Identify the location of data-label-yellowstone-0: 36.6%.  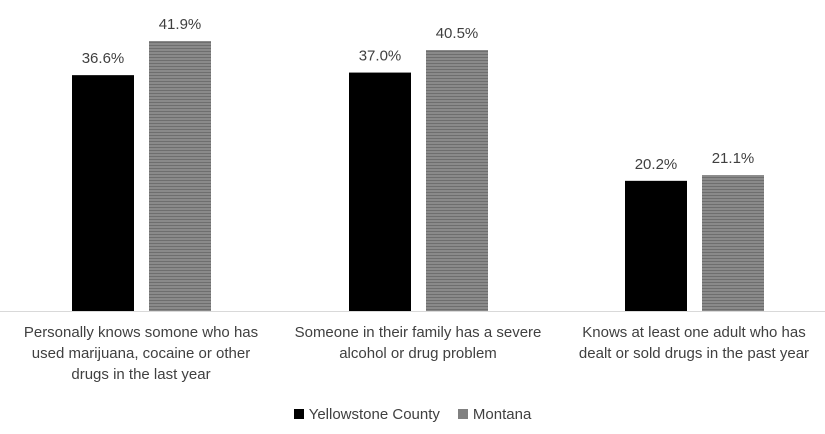
(103, 58).